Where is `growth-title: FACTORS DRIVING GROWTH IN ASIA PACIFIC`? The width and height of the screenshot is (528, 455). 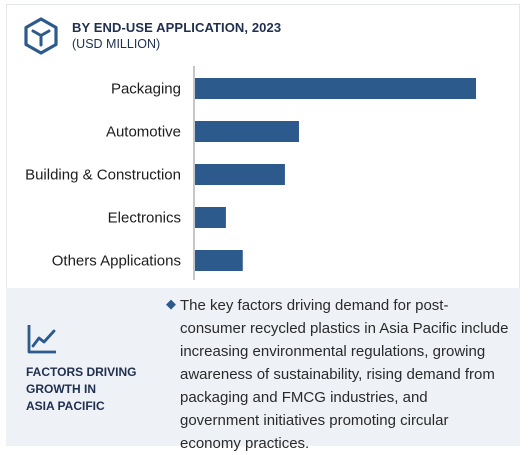 growth-title: FACTORS DRIVING GROWTH IN ASIA PACIFIC is located at coordinates (91, 389).